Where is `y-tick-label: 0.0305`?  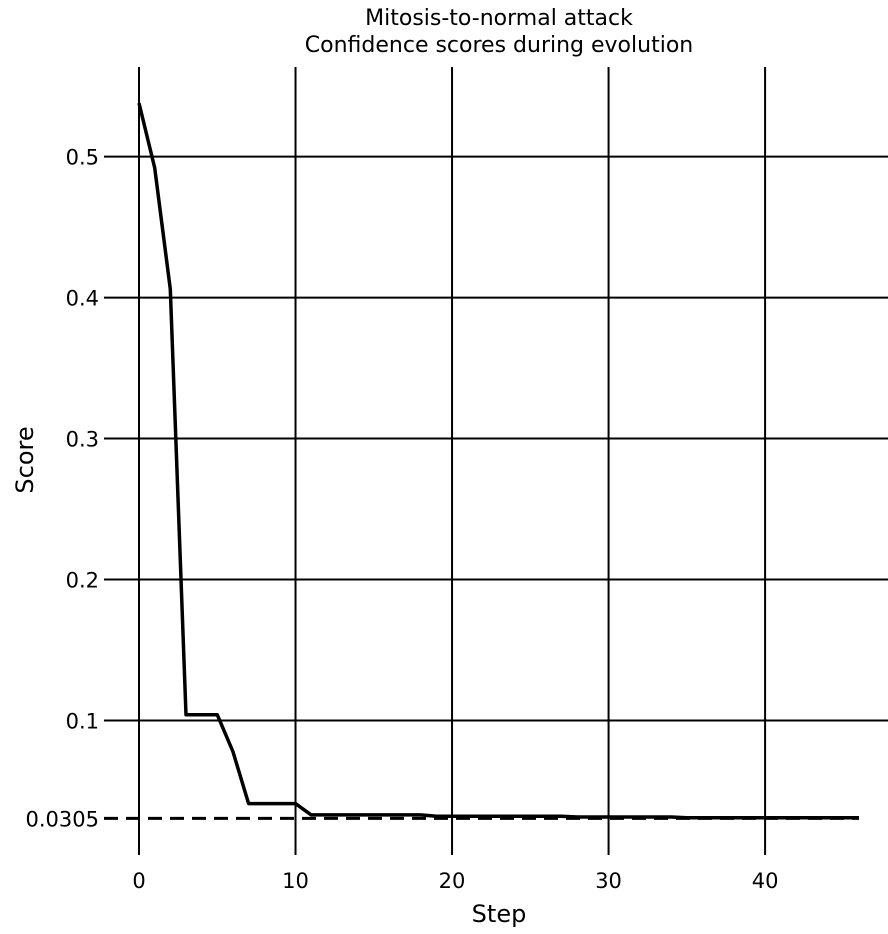
y-tick-label: 0.0305 is located at coordinates (62, 819).